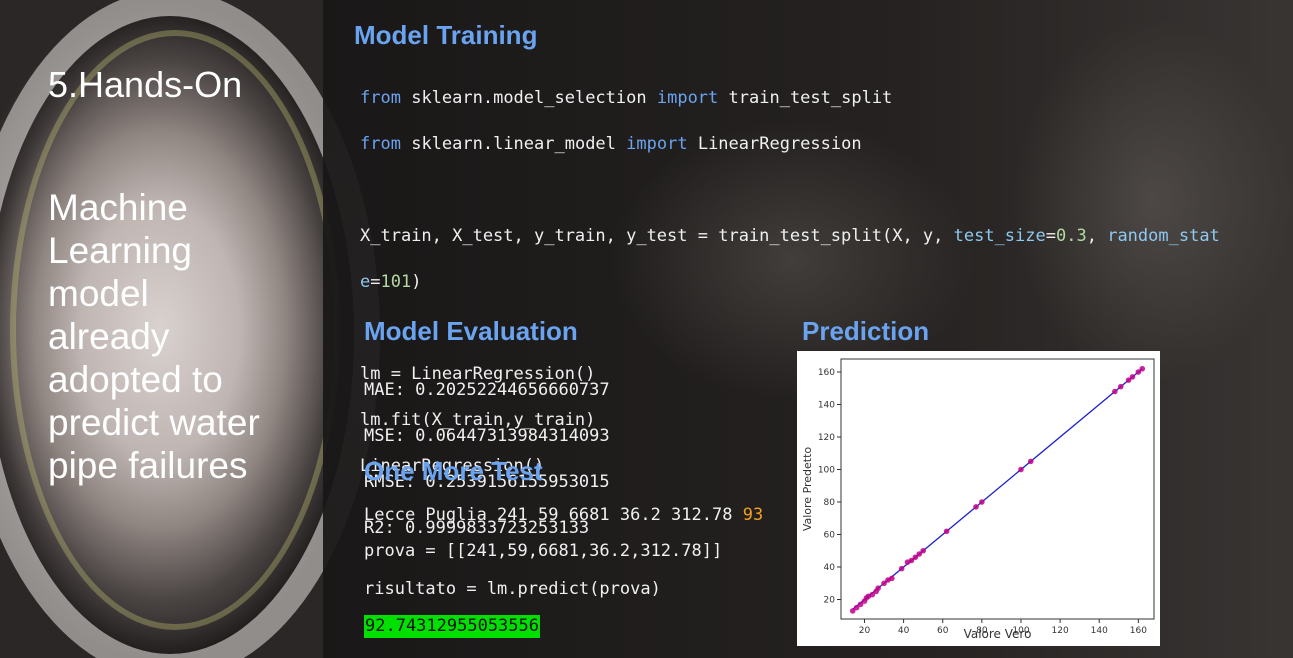  I want to click on metric-mse: MSE: 0.06447313984314093, so click(487, 436).